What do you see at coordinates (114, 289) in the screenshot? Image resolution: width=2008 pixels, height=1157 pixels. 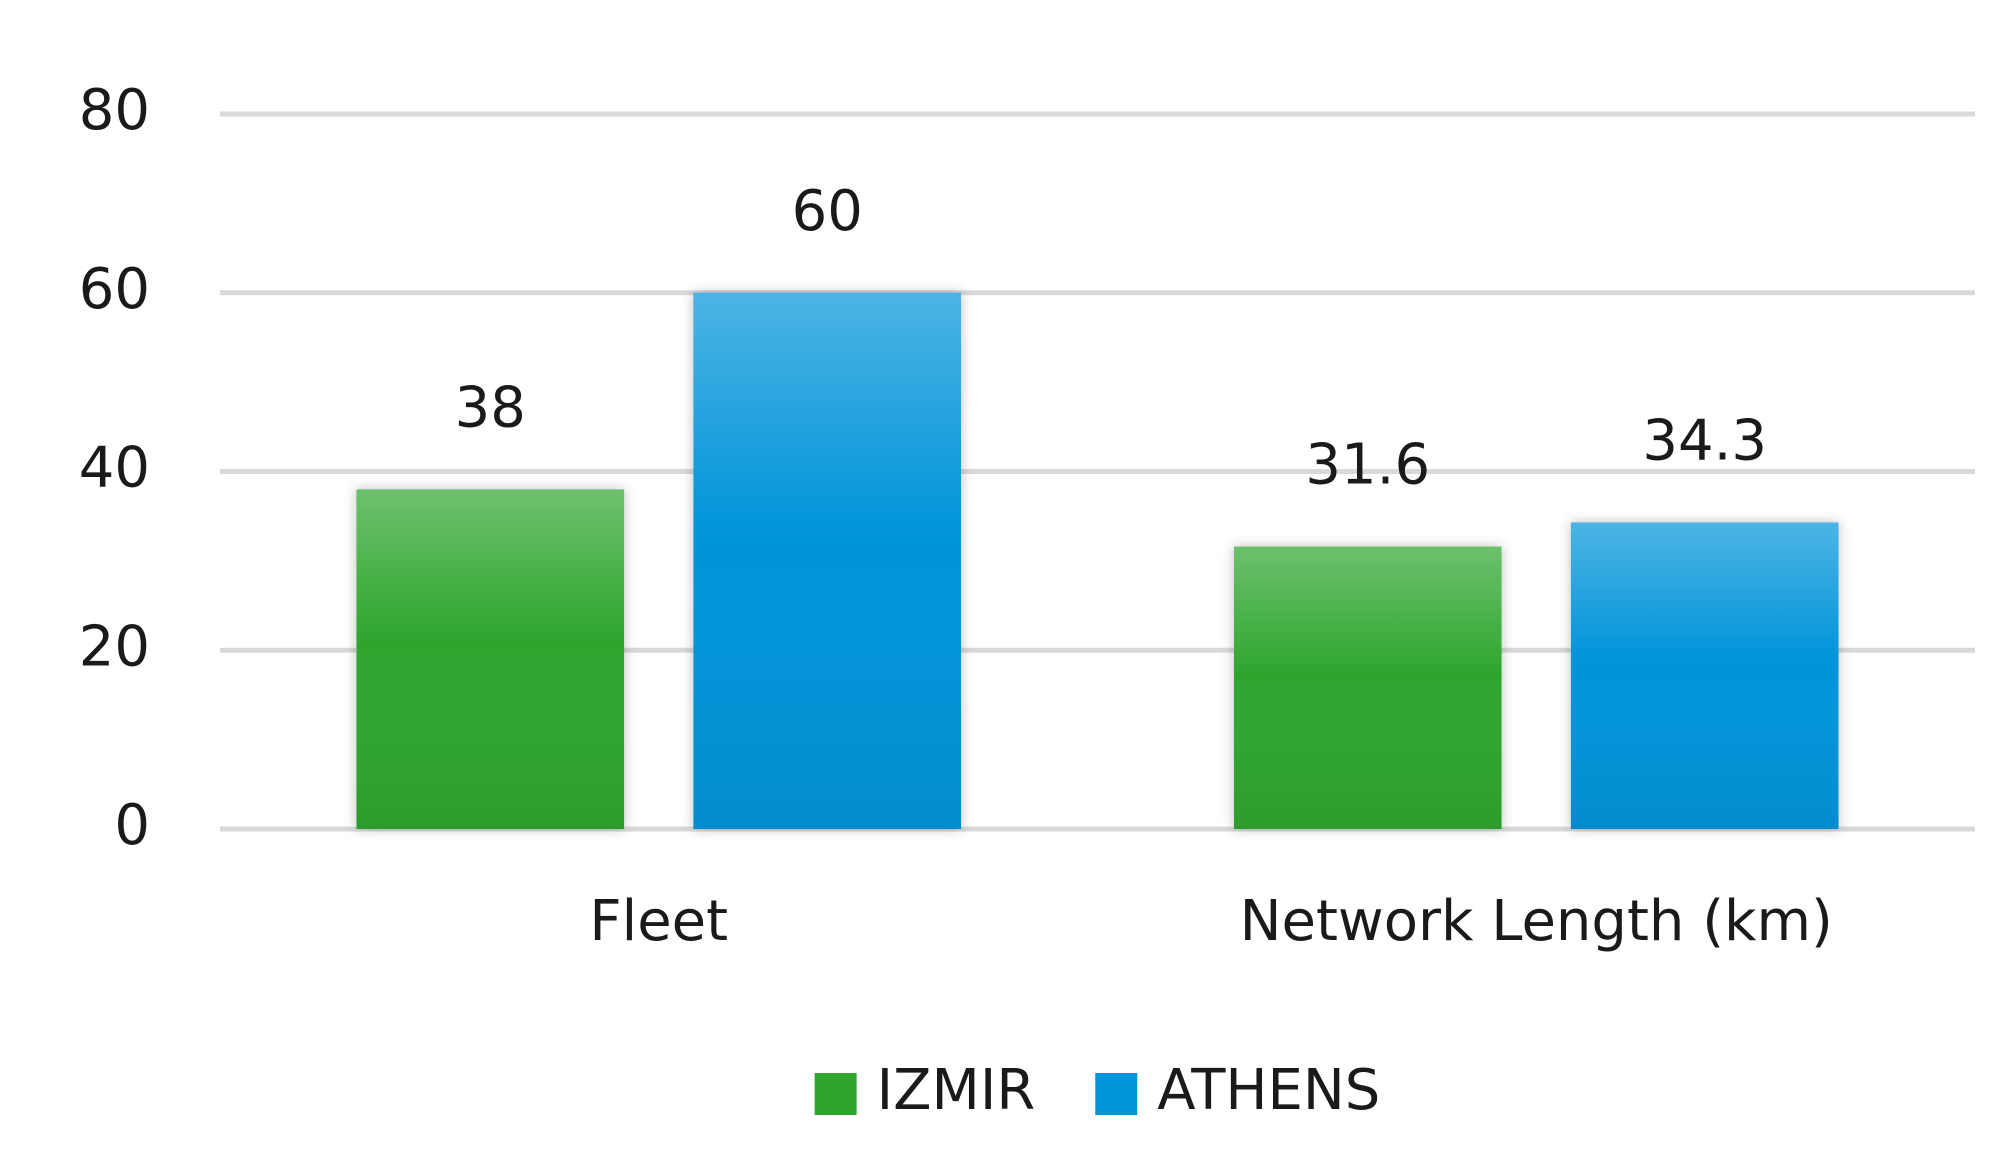 I see `y-tick-label: 60` at bounding box center [114, 289].